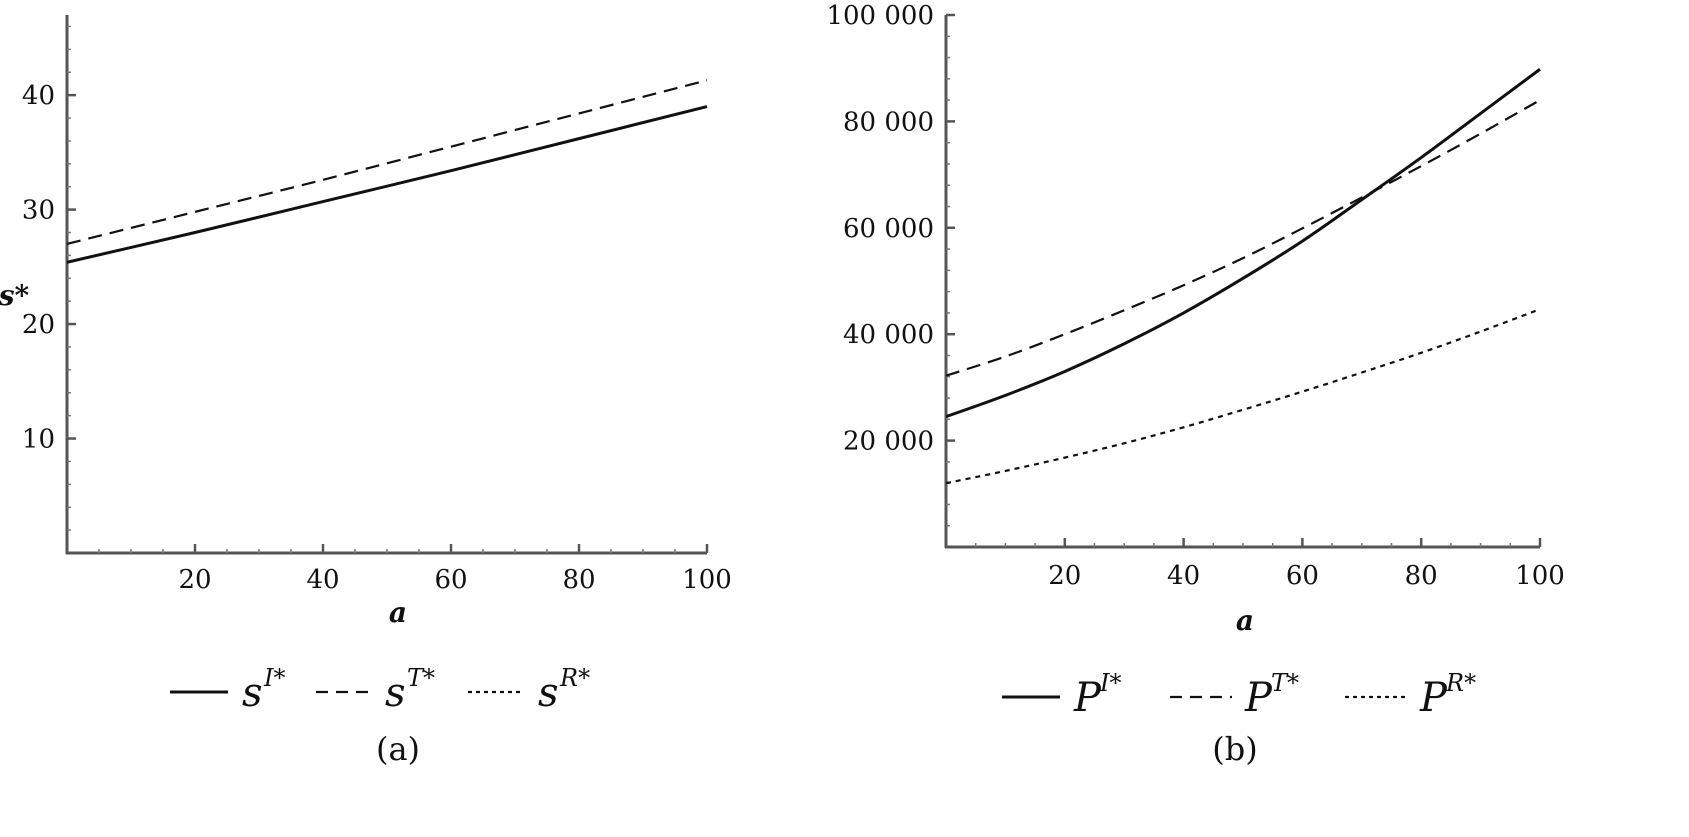 This screenshot has height=837, width=1689. I want to click on y-axis-title: s*, so click(15, 295).